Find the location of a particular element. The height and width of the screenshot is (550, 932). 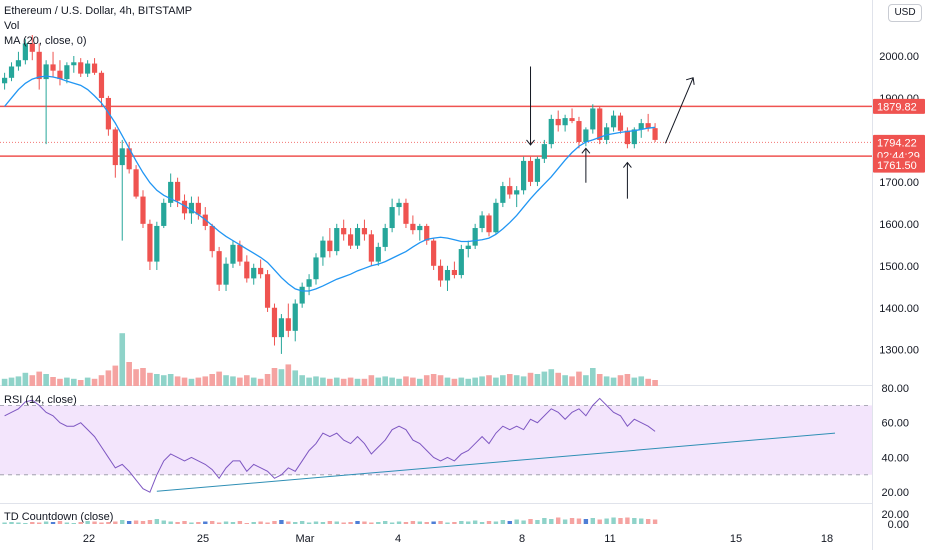

price-label-box is located at coordinates (899, 142).